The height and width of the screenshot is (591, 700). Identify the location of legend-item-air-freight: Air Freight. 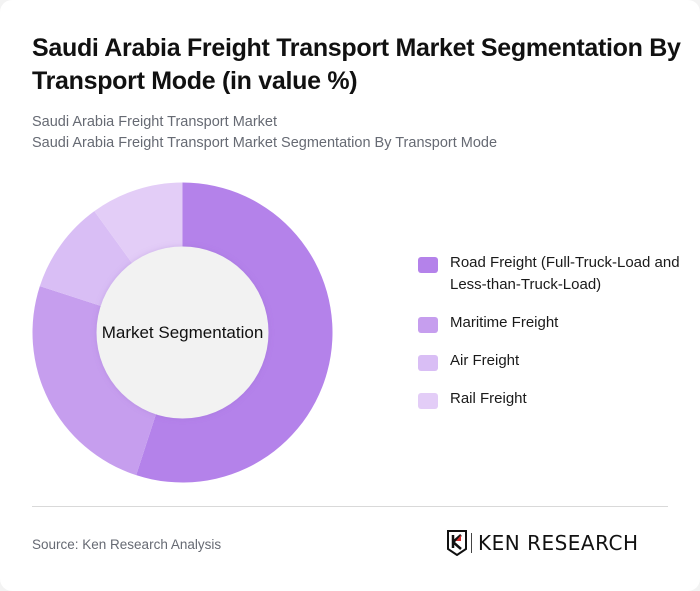
(553, 361).